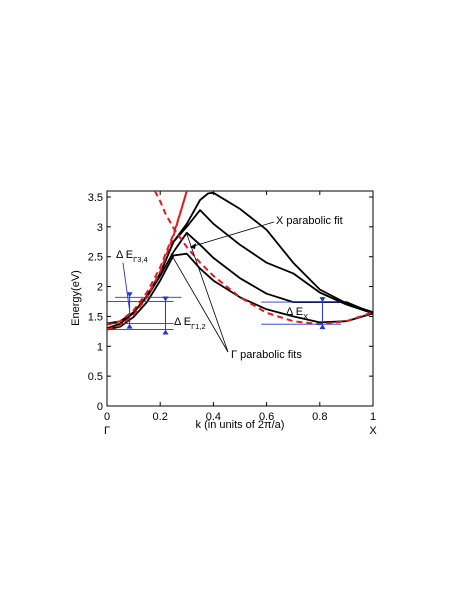  I want to click on label-delta-e-gamma12: Δ EΓ1,2, so click(190, 323).